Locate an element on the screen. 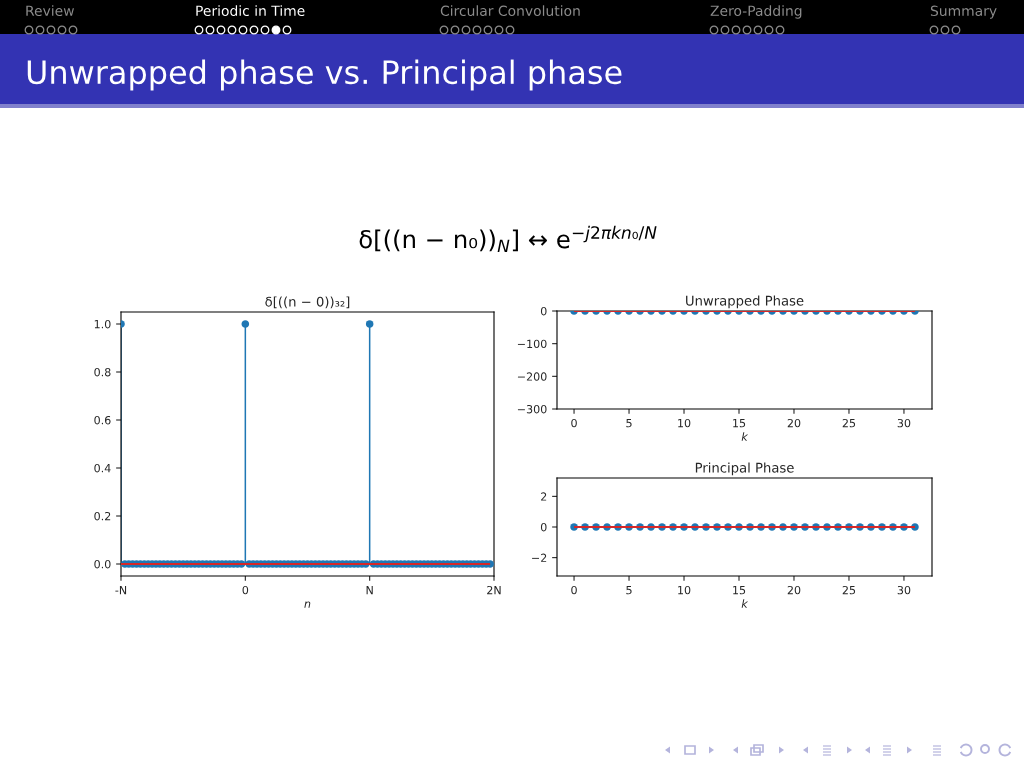 Image resolution: width=1024 pixels, height=768 pixels. chart-title: δ[((n − 0))₃₂] is located at coordinates (307, 302).